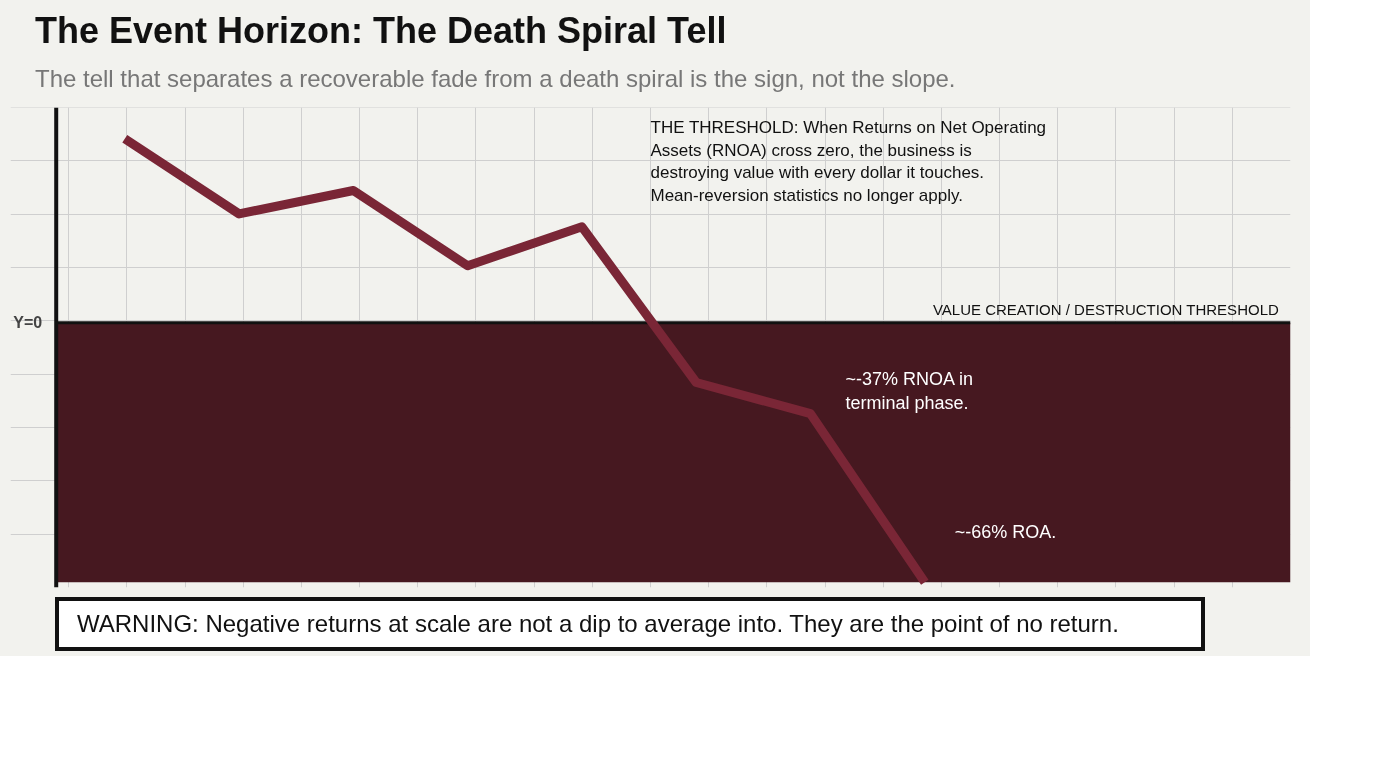 This screenshot has width=1376, height=768. I want to click on text: VALUE CREATION / DESTRUCTION THRESHOLD, so click(1105, 309).